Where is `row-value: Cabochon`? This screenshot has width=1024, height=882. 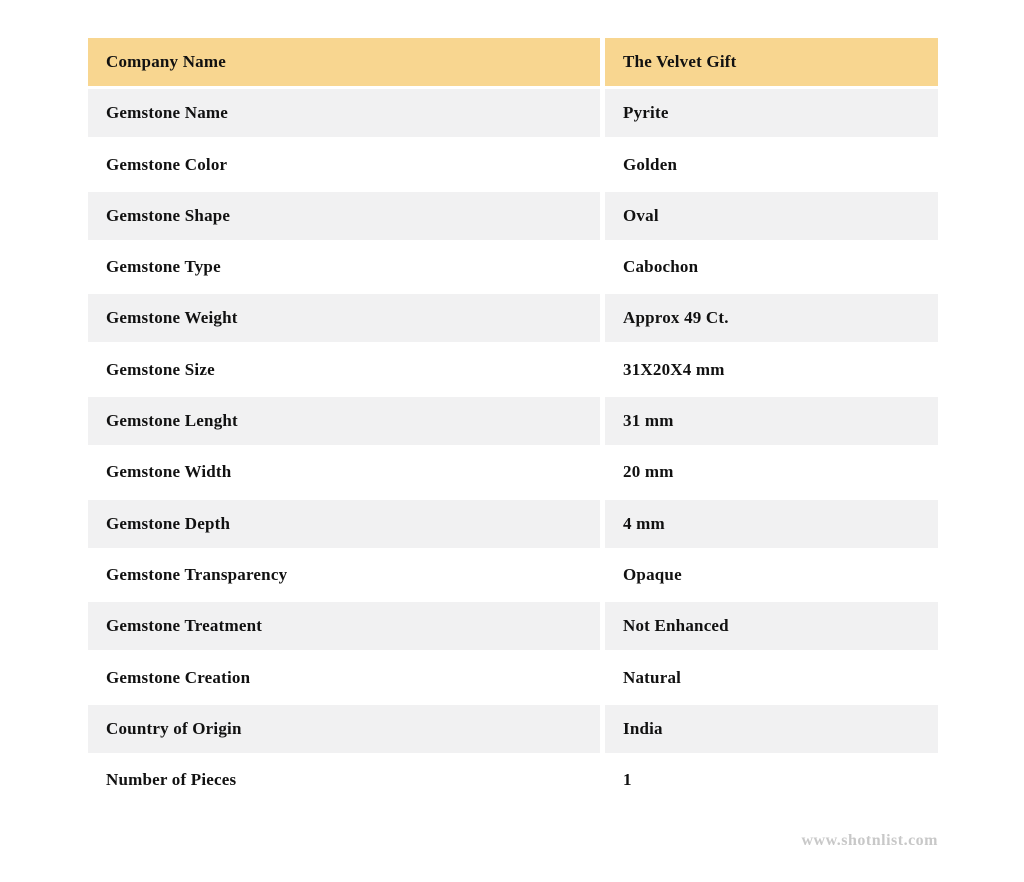
row-value: Cabochon is located at coordinates (771, 267).